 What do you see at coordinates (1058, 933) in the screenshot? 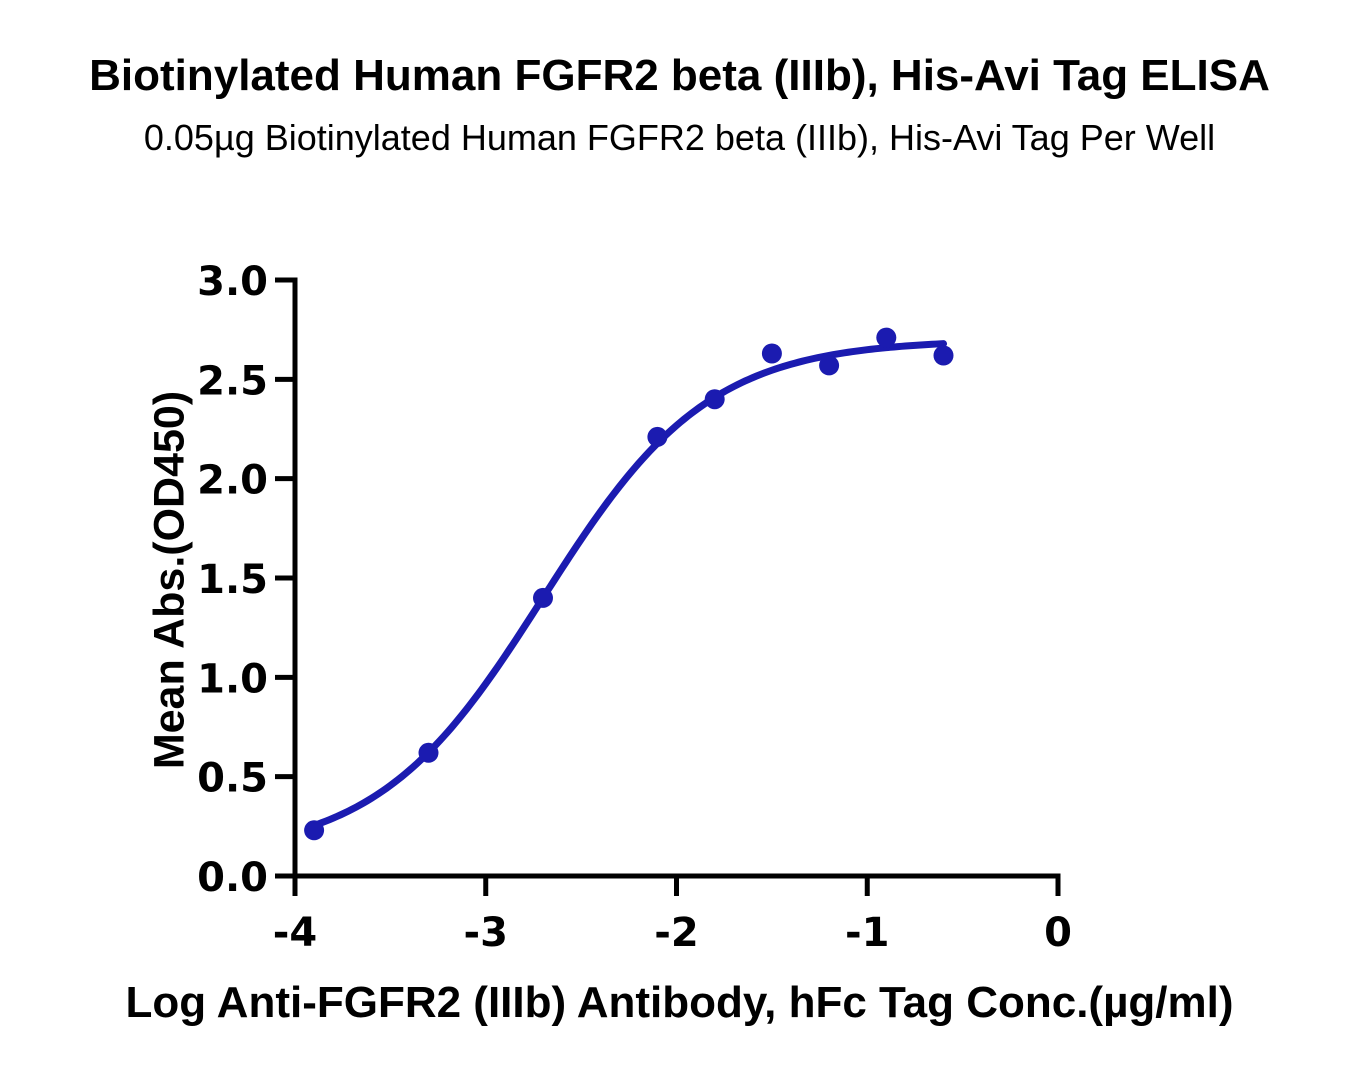
I see `x-tick-label: 0` at bounding box center [1058, 933].